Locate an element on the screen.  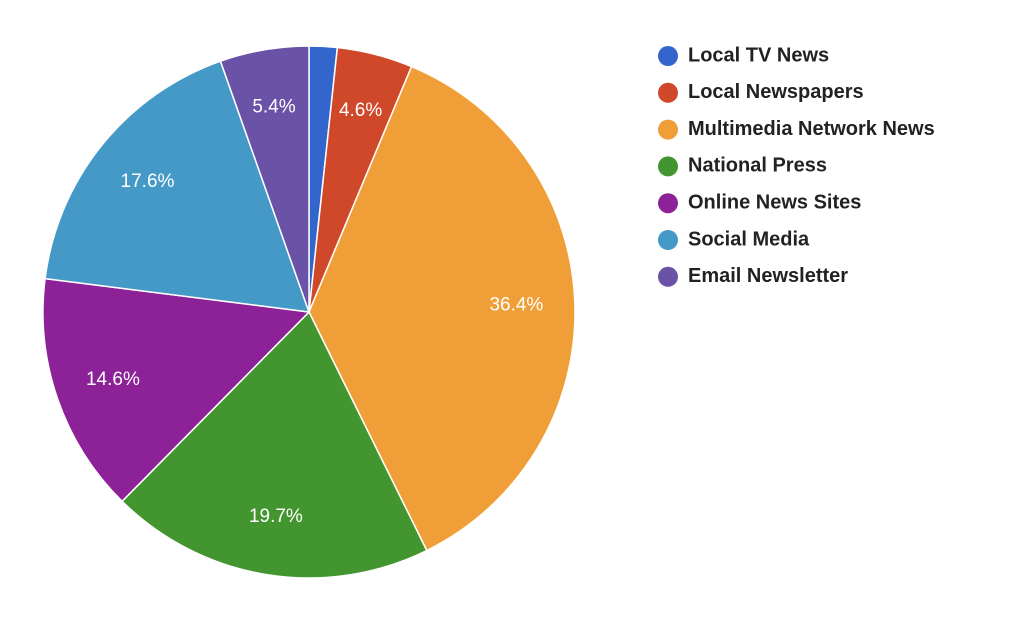
legend-label: Email Newsletter is located at coordinates (768, 276).